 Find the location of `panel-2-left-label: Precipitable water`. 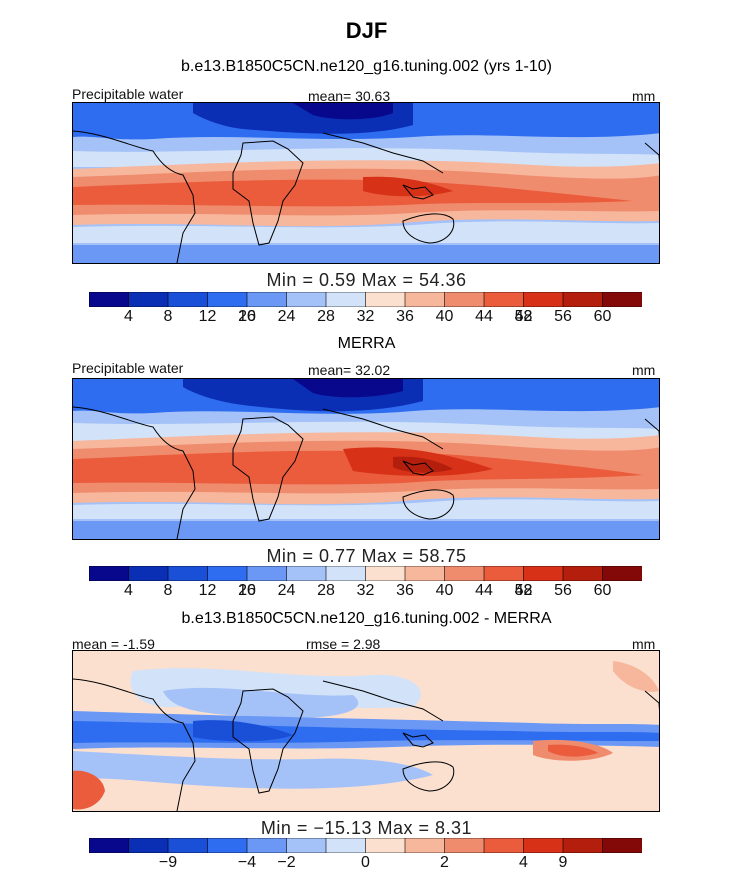

panel-2-left-label: Precipitable water is located at coordinates (128, 368).